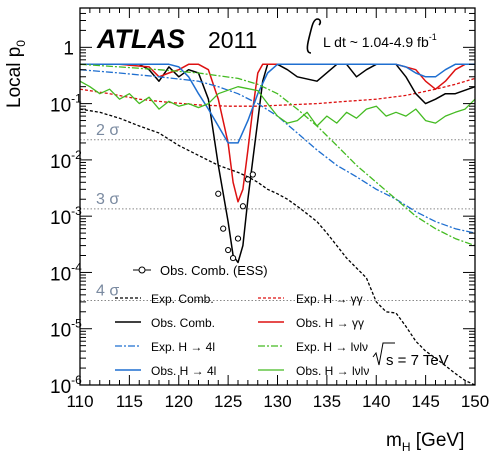 This screenshot has height=462, width=500. What do you see at coordinates (183, 323) in the screenshot?
I see `legend-label-obs-comb: Obs. Comb.` at bounding box center [183, 323].